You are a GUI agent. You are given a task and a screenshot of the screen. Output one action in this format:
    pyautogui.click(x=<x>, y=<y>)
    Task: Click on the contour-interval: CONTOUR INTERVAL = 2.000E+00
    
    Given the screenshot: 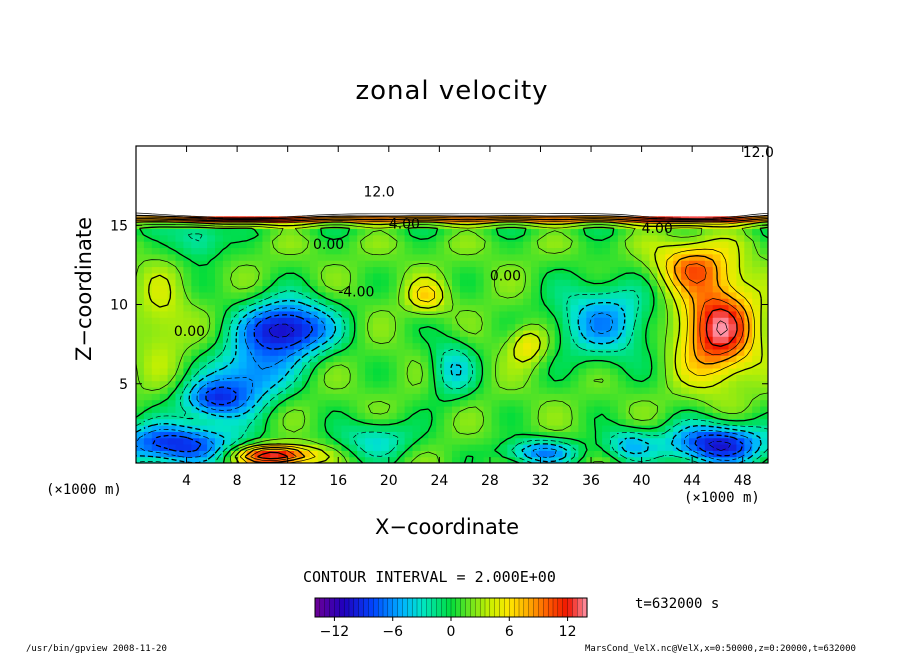 What is the action you would take?
    pyautogui.click(x=429, y=577)
    